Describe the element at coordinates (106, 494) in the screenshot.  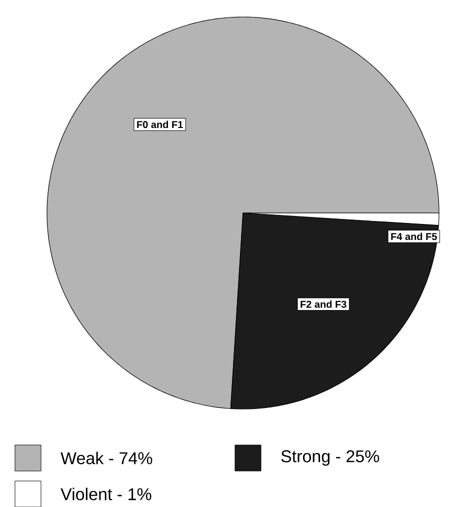
I see `legend-label: Violent - 1%` at that location.